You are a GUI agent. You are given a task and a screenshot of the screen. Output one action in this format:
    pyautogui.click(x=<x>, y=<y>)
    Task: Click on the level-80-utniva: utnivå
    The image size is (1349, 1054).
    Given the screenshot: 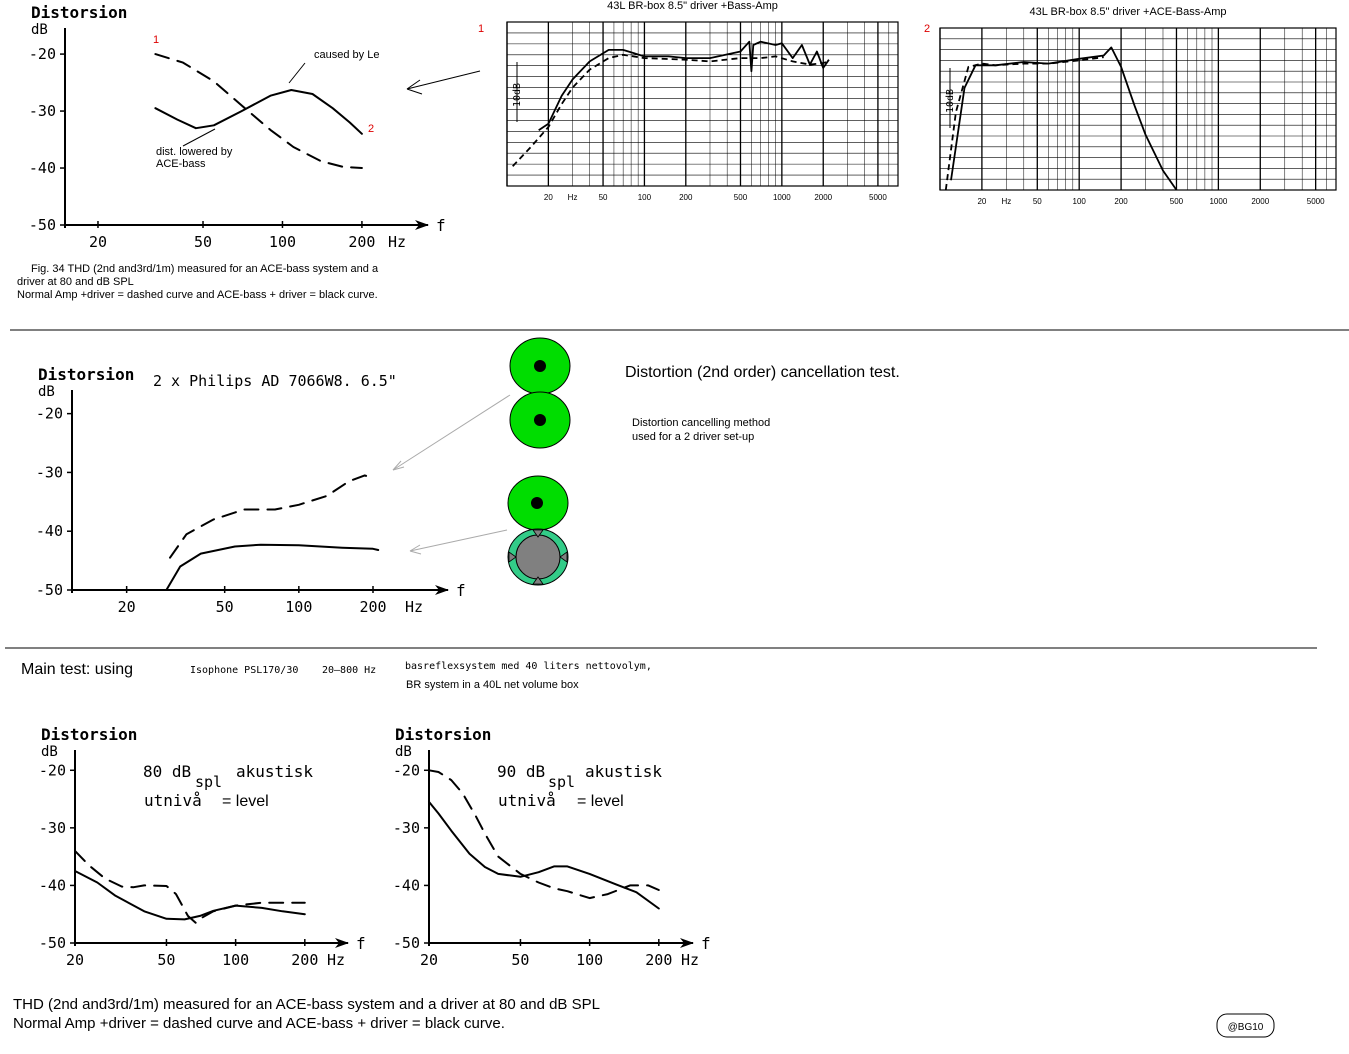 What is the action you would take?
    pyautogui.click(x=173, y=800)
    